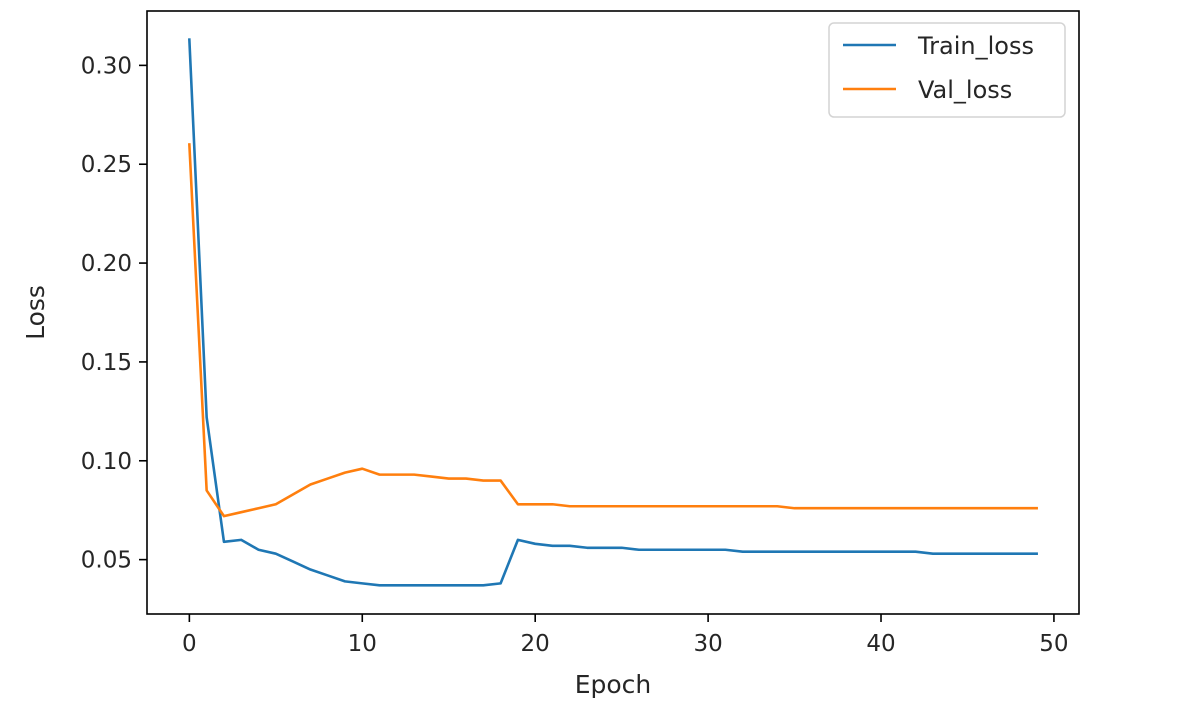 This screenshot has width=1196, height=706. What do you see at coordinates (106, 462) in the screenshot?
I see `y-tick-label: 0.10` at bounding box center [106, 462].